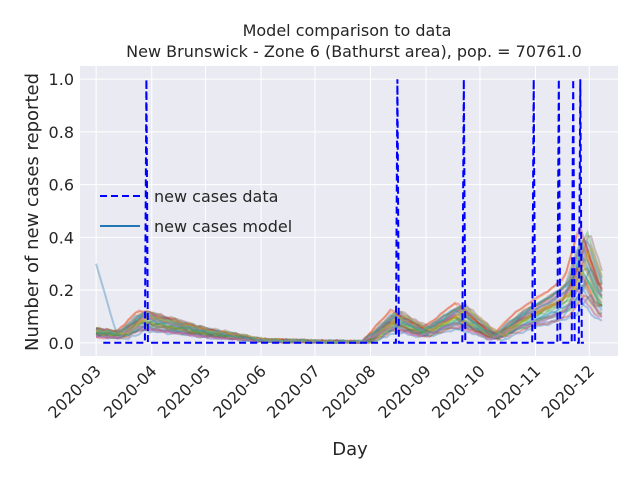 The height and width of the screenshot is (480, 640). Describe the element at coordinates (196, 211) in the screenshot. I see `legend: new cases data new cases model` at that location.